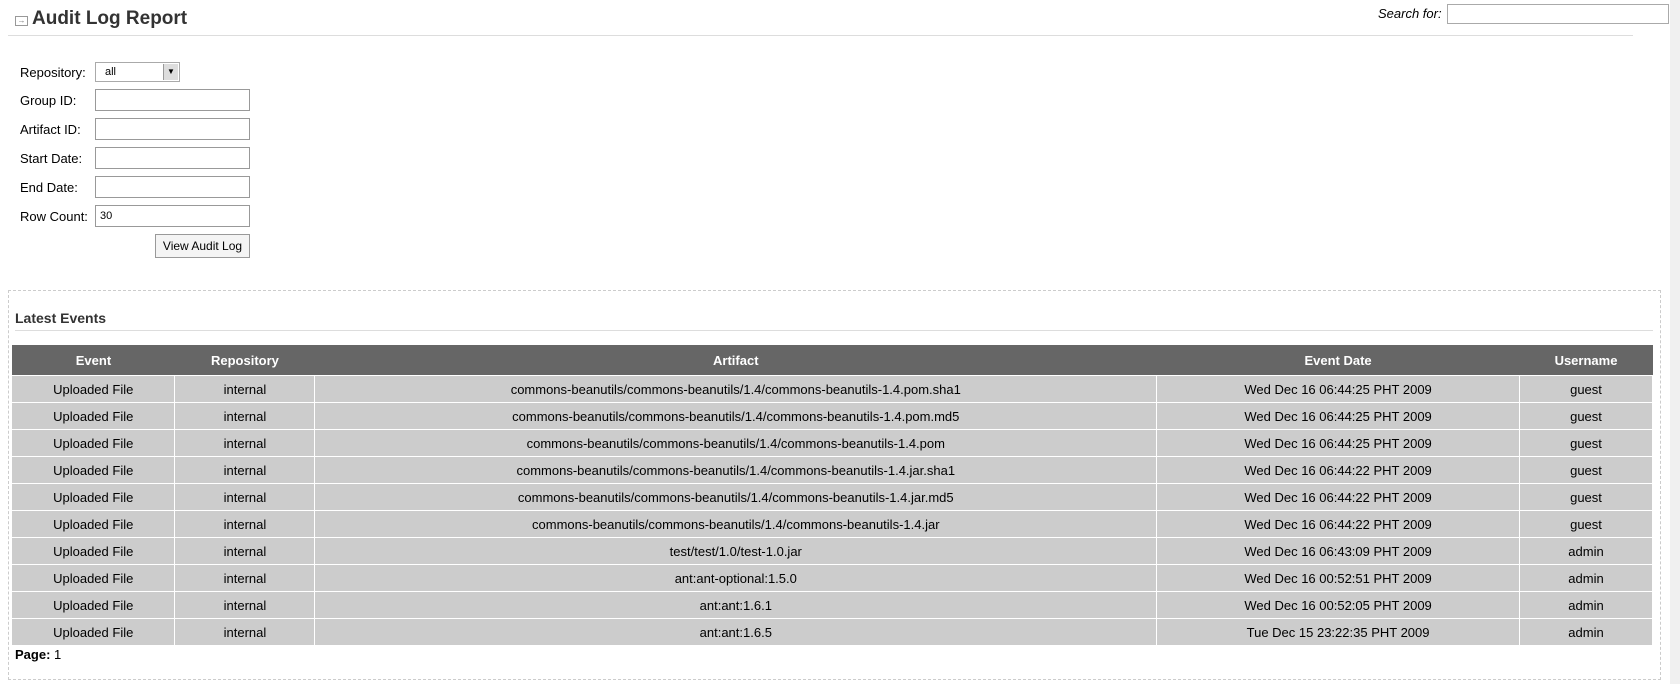 The height and width of the screenshot is (684, 1680). I want to click on search-label: Search for:, so click(1410, 13).